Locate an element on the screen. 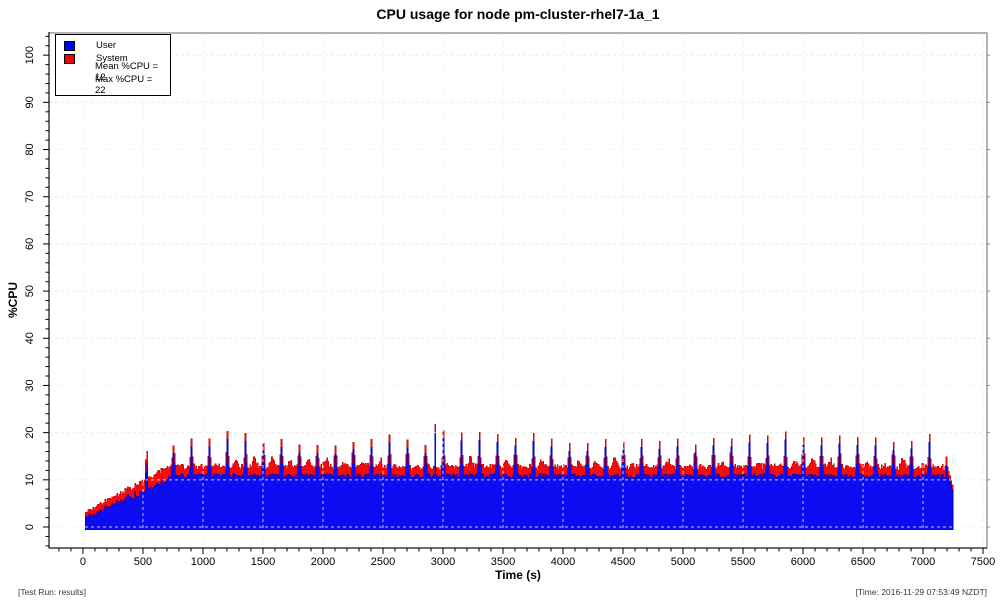 The image size is (1000, 600). chart-title: CPU usage for node pm-cluster-rhel7-1a_1 is located at coordinates (518, 14).